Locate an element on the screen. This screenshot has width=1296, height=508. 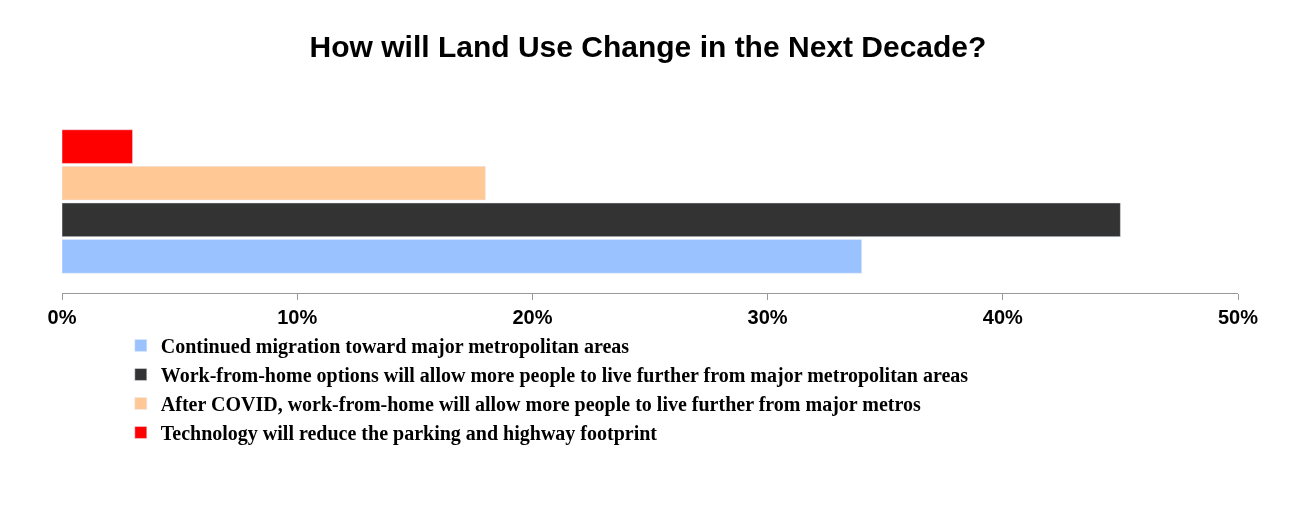
x-tick-label: 50% is located at coordinates (1238, 317).